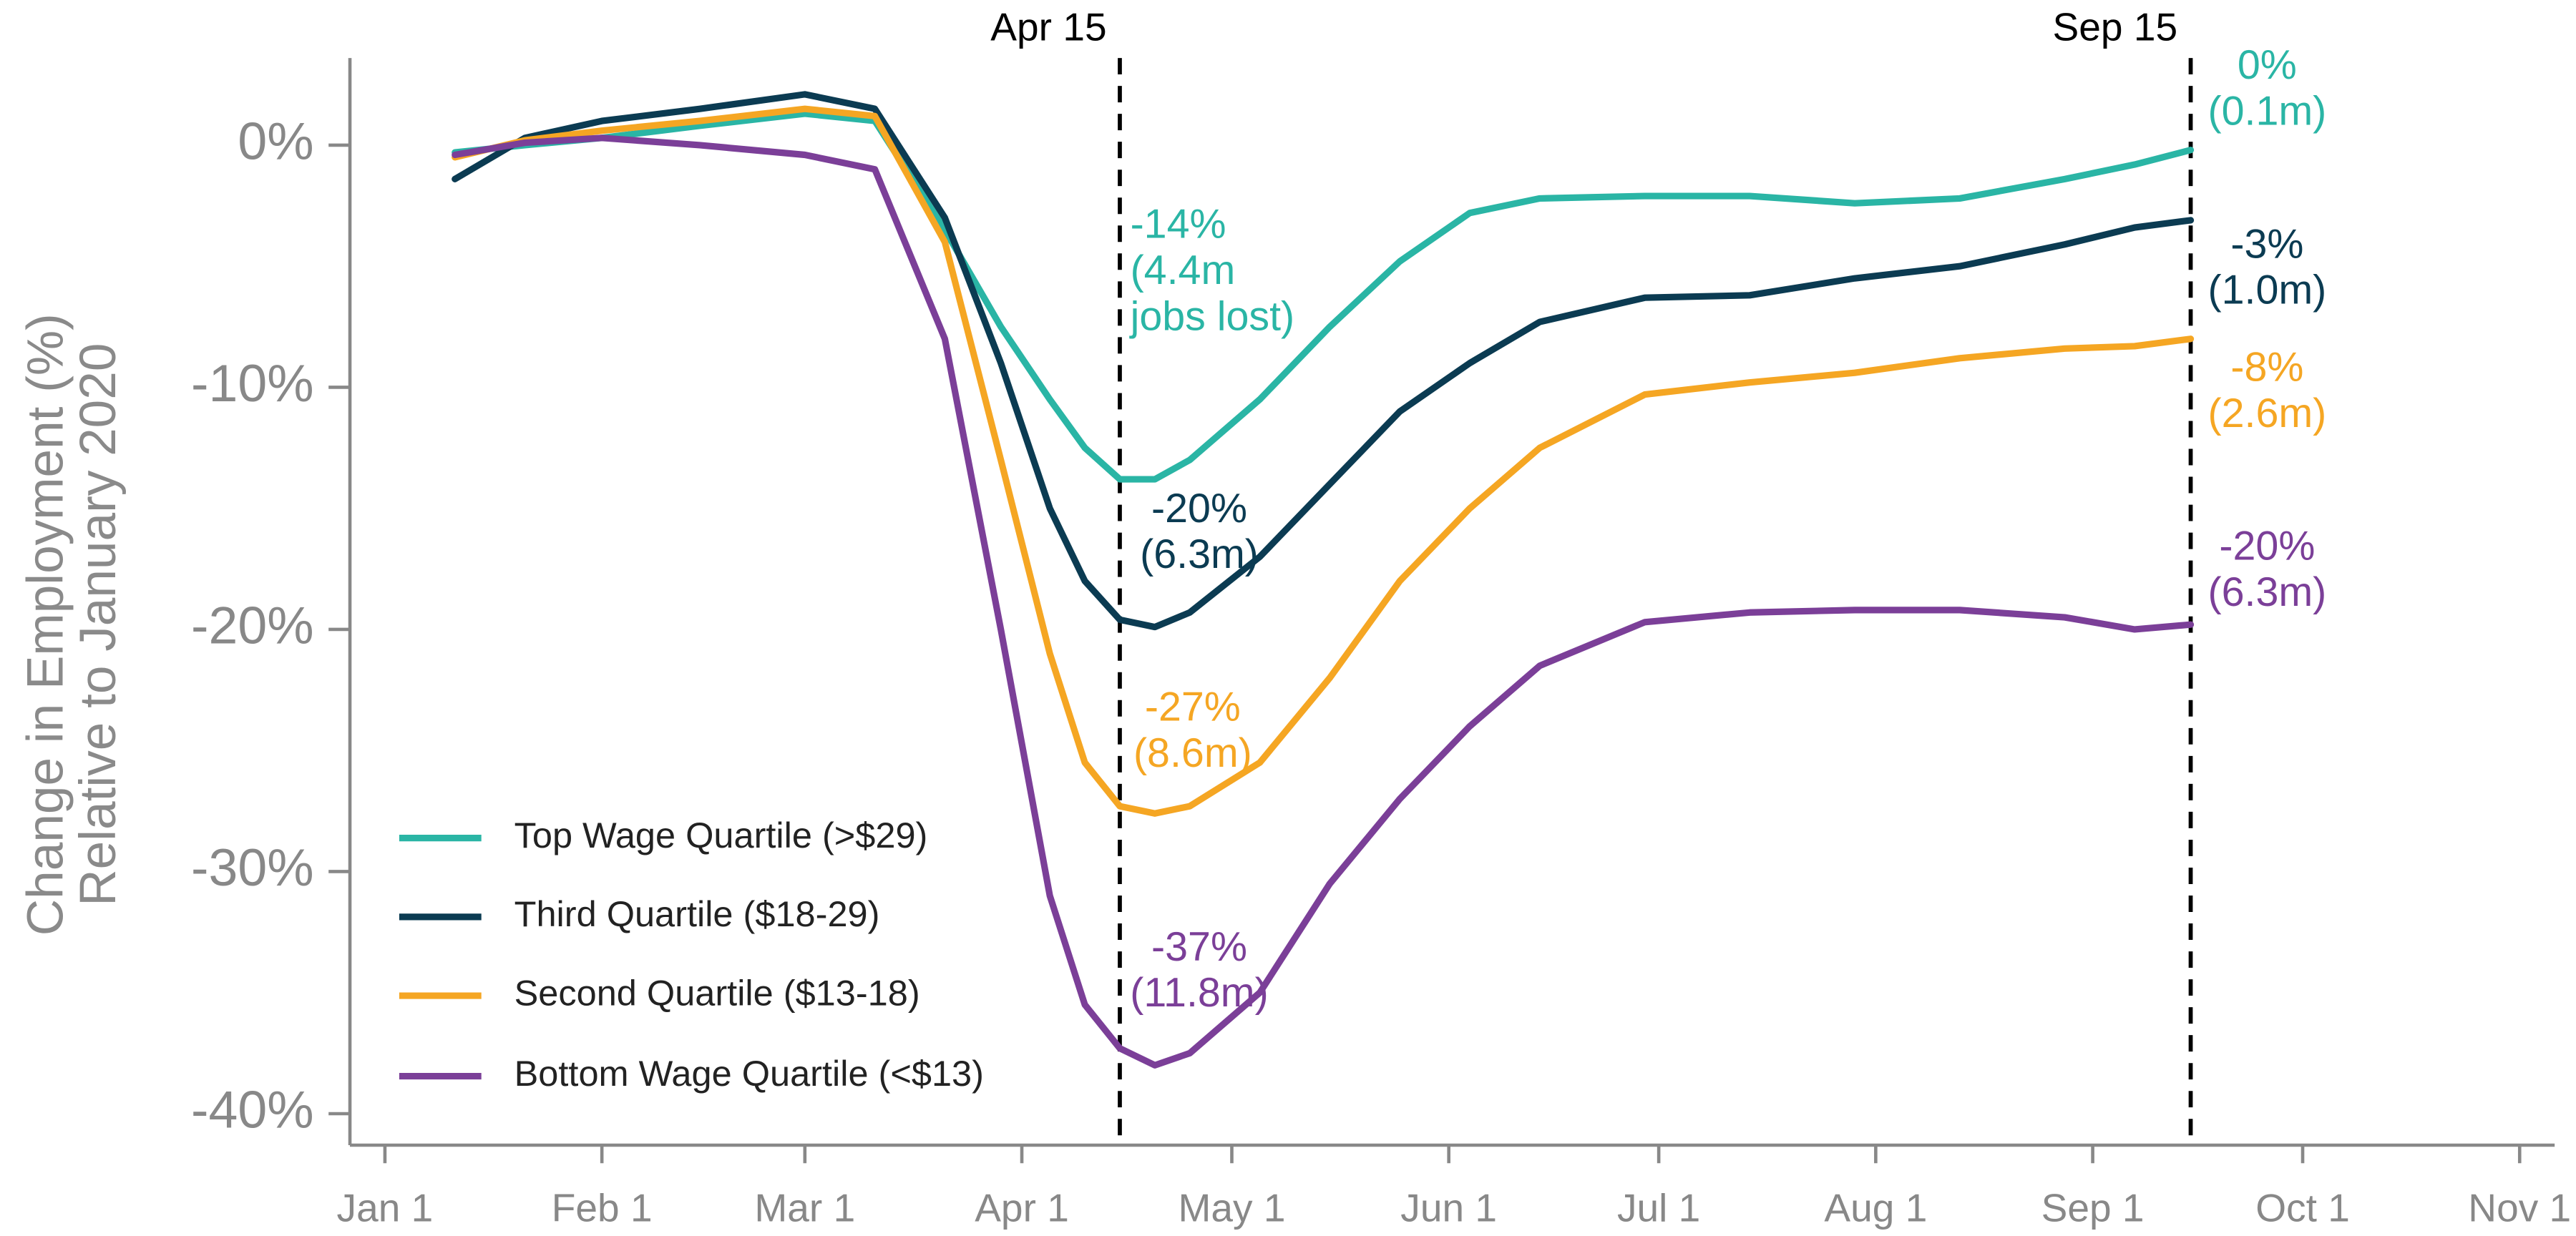 The height and width of the screenshot is (1236, 2576). What do you see at coordinates (252, 1109) in the screenshot?
I see `y-tick-label: -40%` at bounding box center [252, 1109].